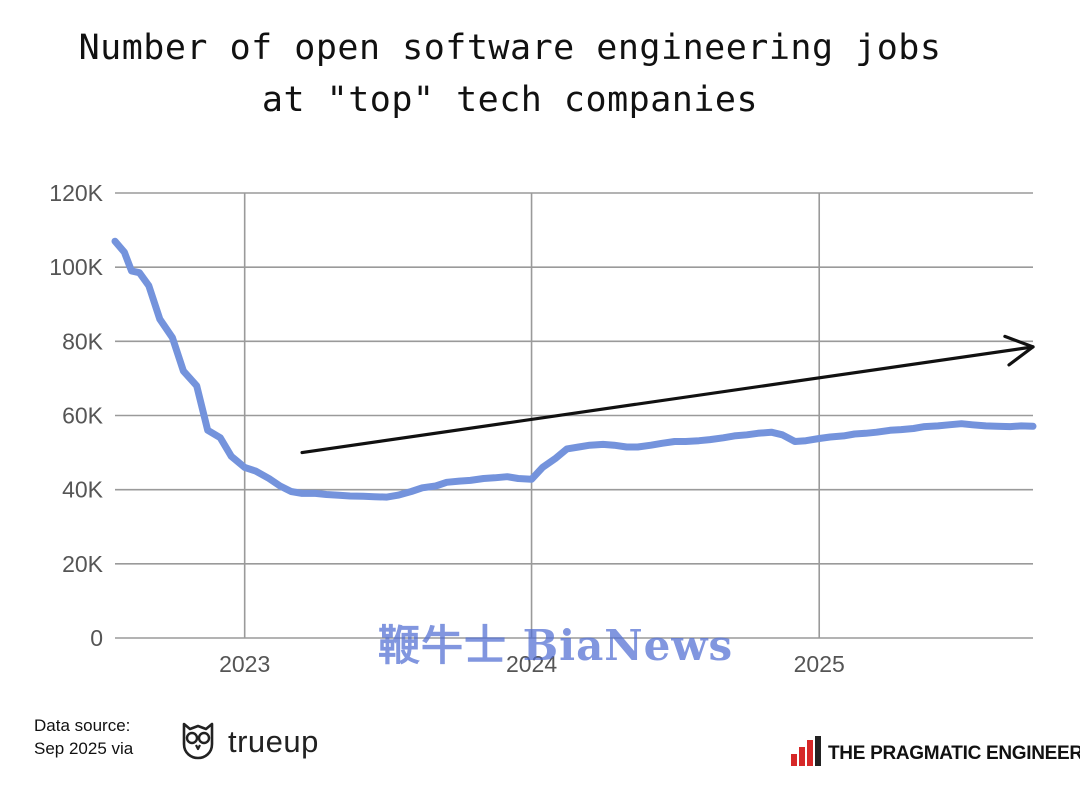  I want to click on y-tick-label: 0, so click(96, 638).